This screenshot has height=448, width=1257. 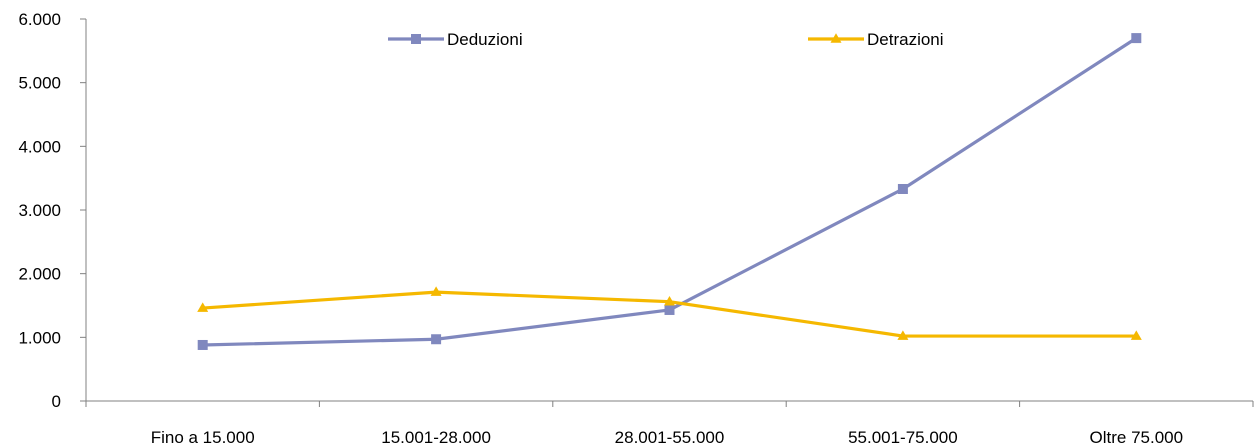 I want to click on x-tick-label: Fino a 15.000, so click(x=203, y=437).